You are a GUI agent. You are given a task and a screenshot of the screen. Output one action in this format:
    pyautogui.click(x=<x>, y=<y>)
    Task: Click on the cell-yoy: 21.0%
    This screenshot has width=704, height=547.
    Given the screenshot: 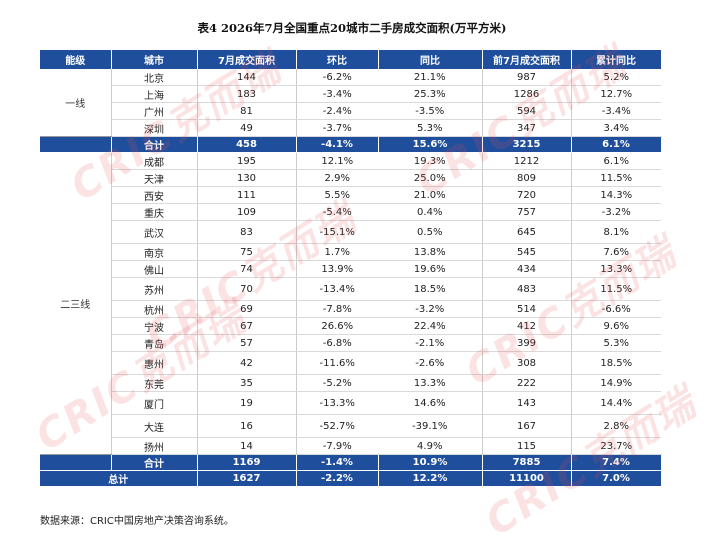 What is the action you would take?
    pyautogui.click(x=430, y=195)
    